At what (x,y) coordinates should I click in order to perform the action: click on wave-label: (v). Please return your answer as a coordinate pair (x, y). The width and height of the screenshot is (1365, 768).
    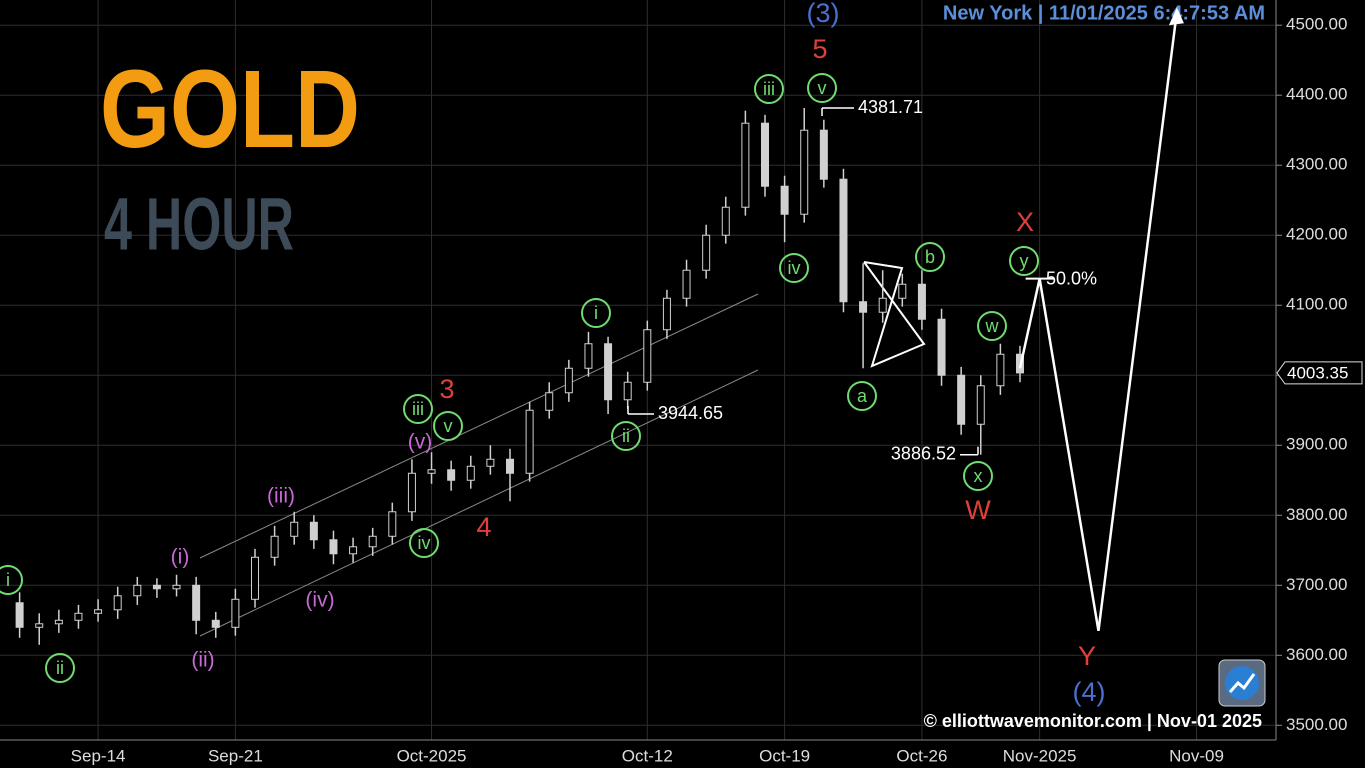
    Looking at the image, I should click on (420, 442).